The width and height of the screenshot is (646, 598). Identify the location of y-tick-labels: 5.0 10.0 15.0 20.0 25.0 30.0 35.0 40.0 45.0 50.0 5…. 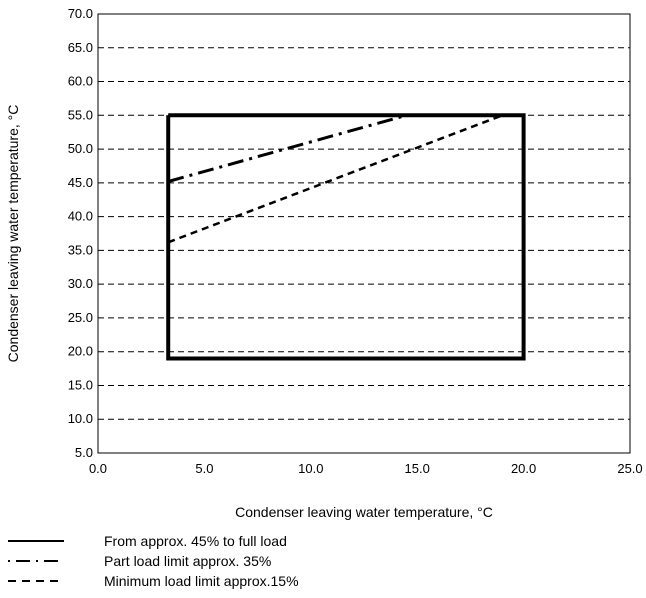
(80, 233).